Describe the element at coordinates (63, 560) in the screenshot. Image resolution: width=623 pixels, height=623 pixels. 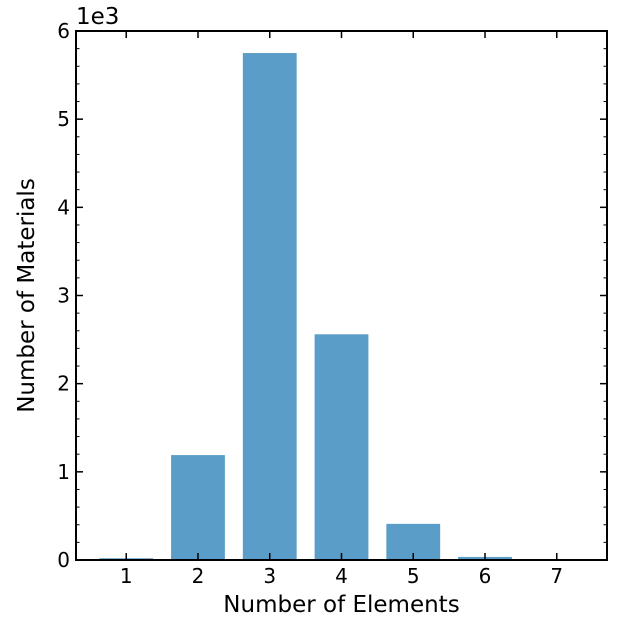
I see `y-tick-label-0: 0` at that location.